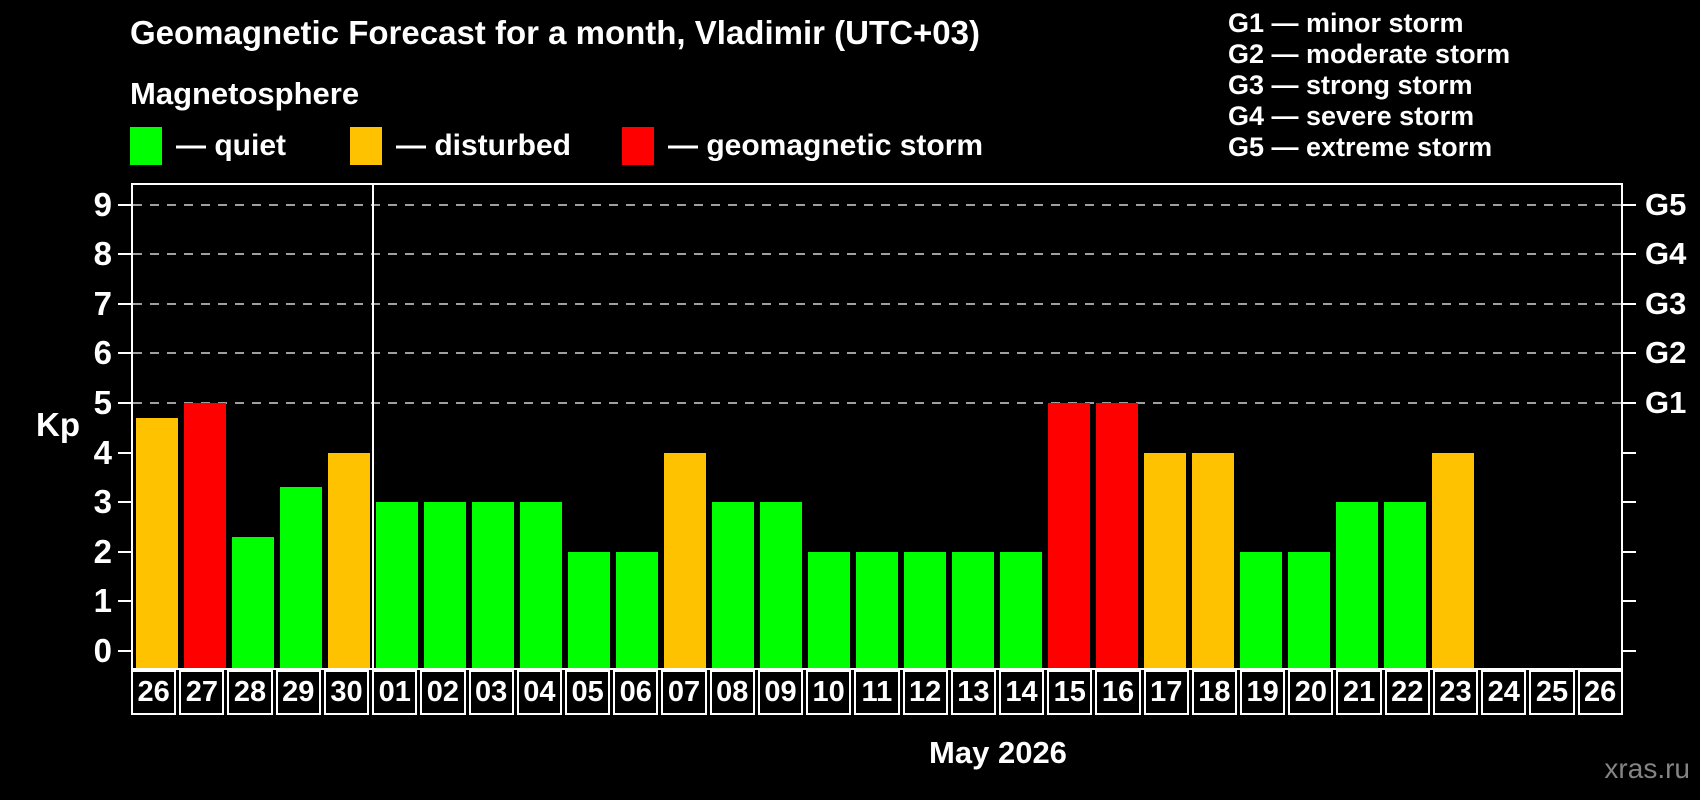 This screenshot has width=1700, height=800. Describe the element at coordinates (373, 426) in the screenshot. I see `month-separator-line` at that location.